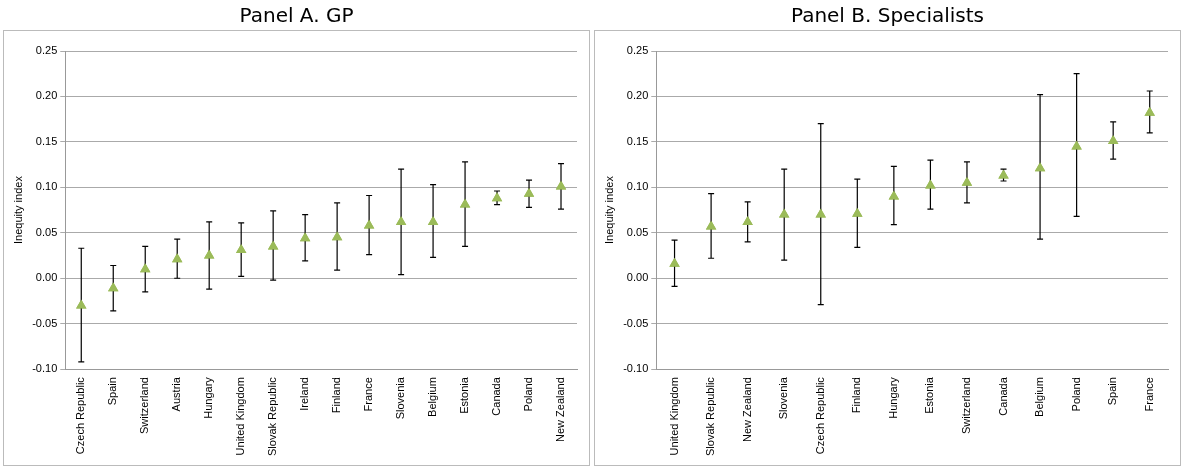 Image resolution: width=1190 pixels, height=467 pixels. What do you see at coordinates (304, 394) in the screenshot?
I see `x-tick-label: Ireland` at bounding box center [304, 394].